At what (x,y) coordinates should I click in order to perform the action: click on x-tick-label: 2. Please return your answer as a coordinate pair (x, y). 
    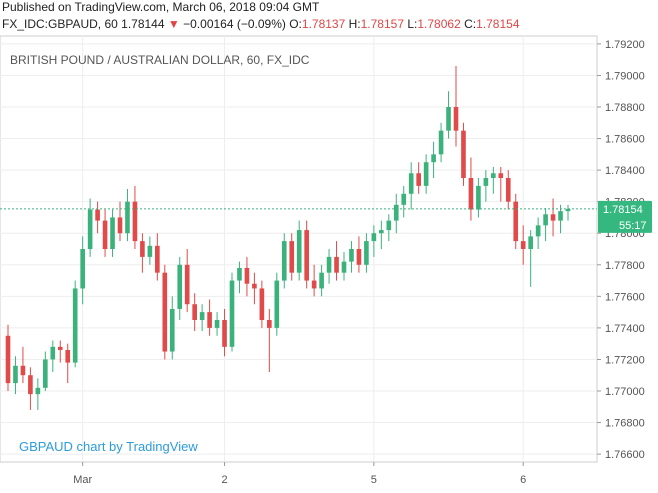
    Looking at the image, I should click on (224, 480).